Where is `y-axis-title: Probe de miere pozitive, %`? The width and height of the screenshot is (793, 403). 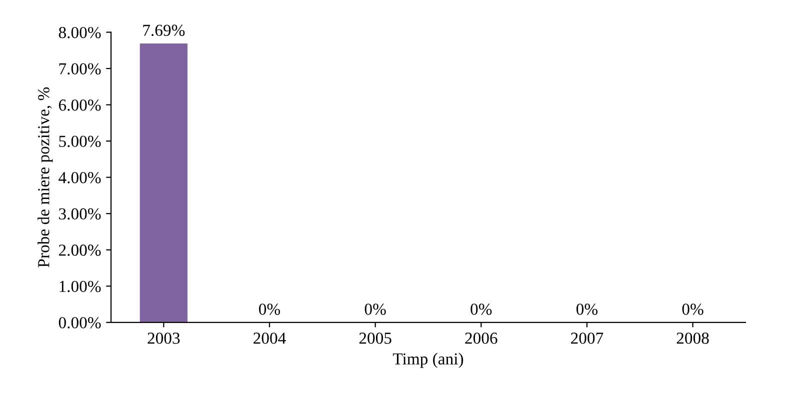 y-axis-title: Probe de miere pozitive, % is located at coordinates (45, 177).